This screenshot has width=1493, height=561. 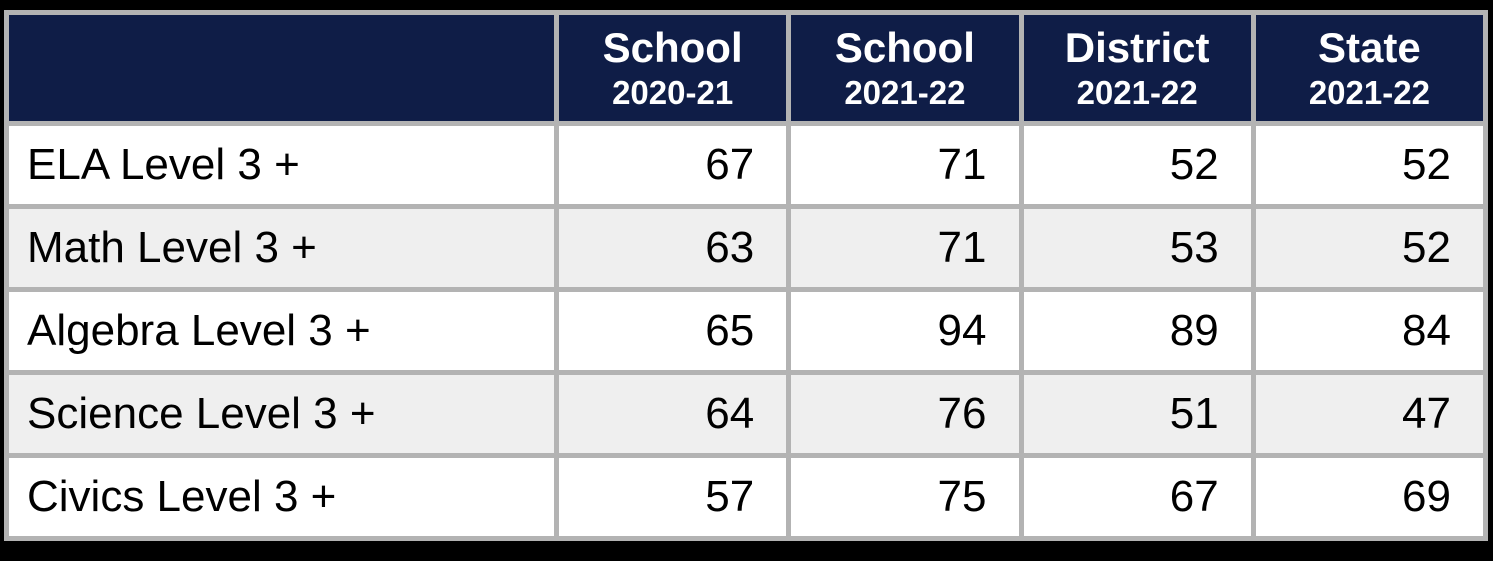 What do you see at coordinates (1137, 414) in the screenshot?
I see `value-cell: 51` at bounding box center [1137, 414].